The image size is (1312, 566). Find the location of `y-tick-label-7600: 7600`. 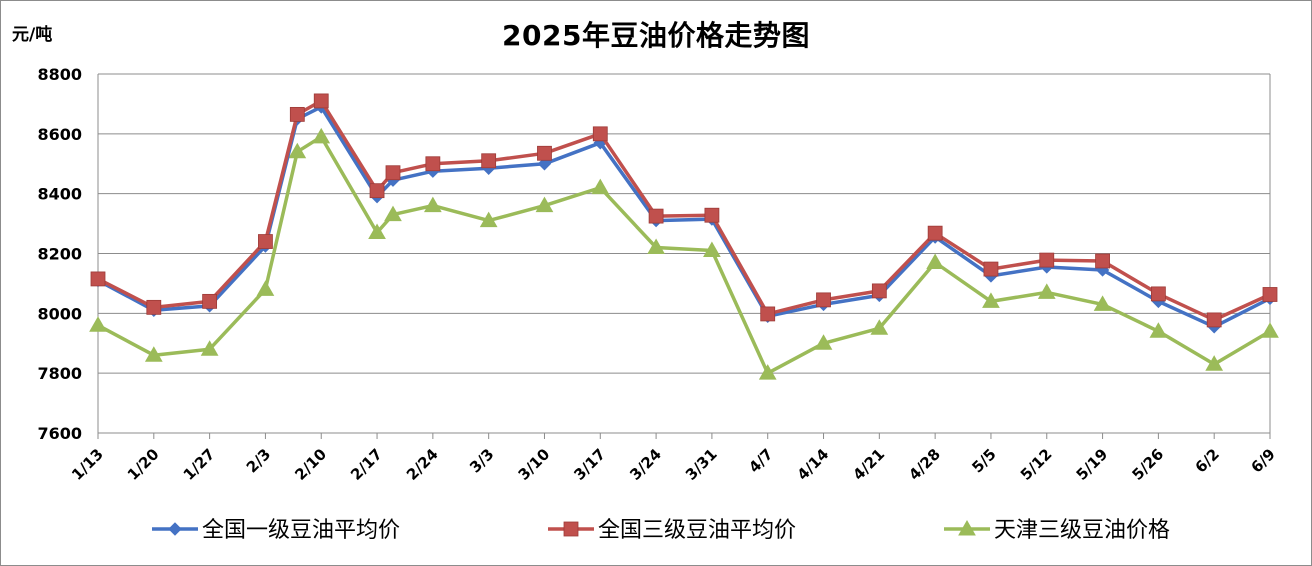

y-tick-label-7600: 7600 is located at coordinates (59, 433).